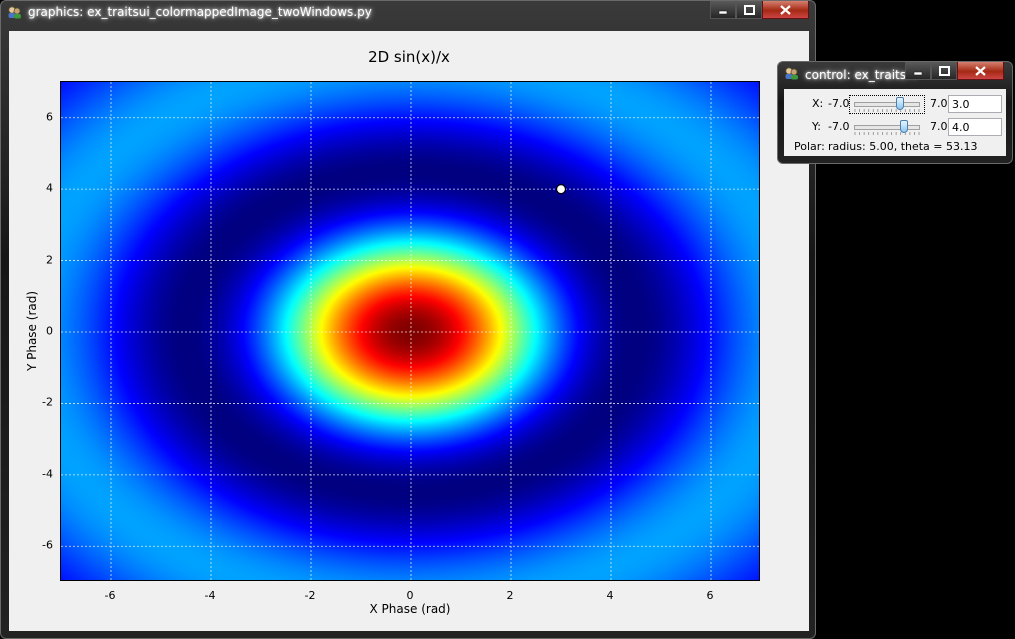  What do you see at coordinates (610, 595) in the screenshot?
I see `x-tick-label: 4` at bounding box center [610, 595].